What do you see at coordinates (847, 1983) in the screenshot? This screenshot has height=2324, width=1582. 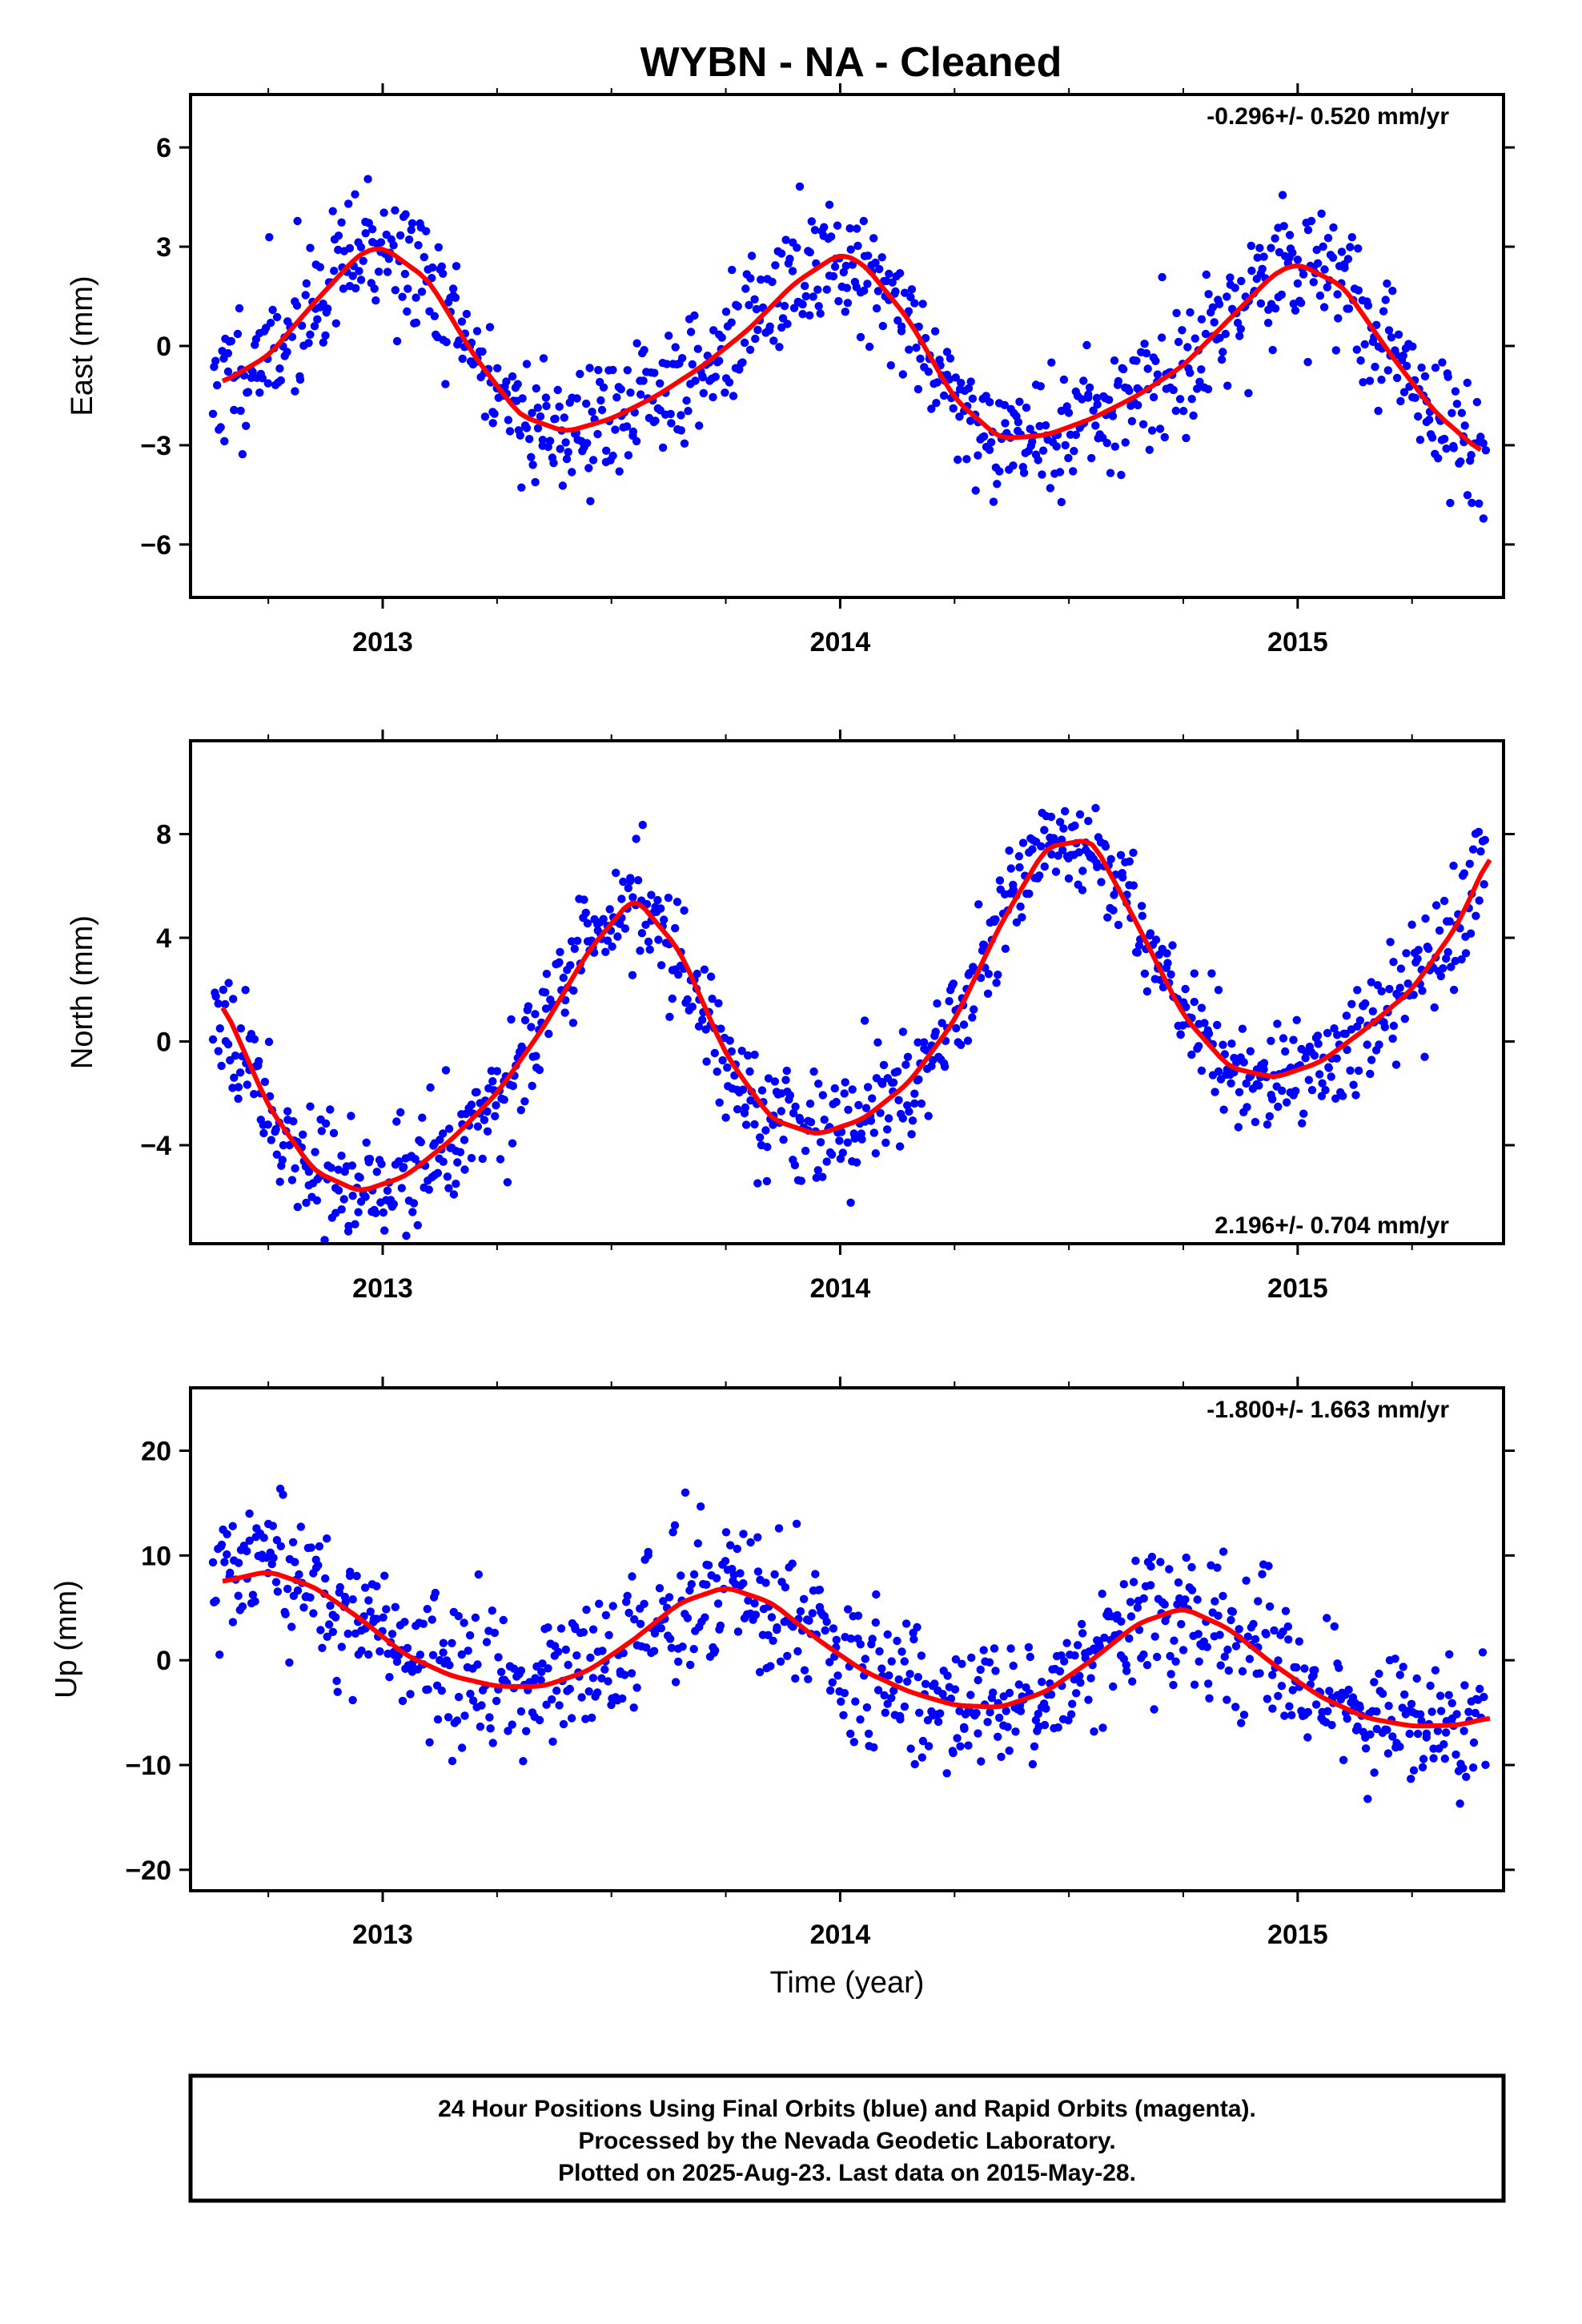 I see `x-axis-label: Time (year)` at bounding box center [847, 1983].